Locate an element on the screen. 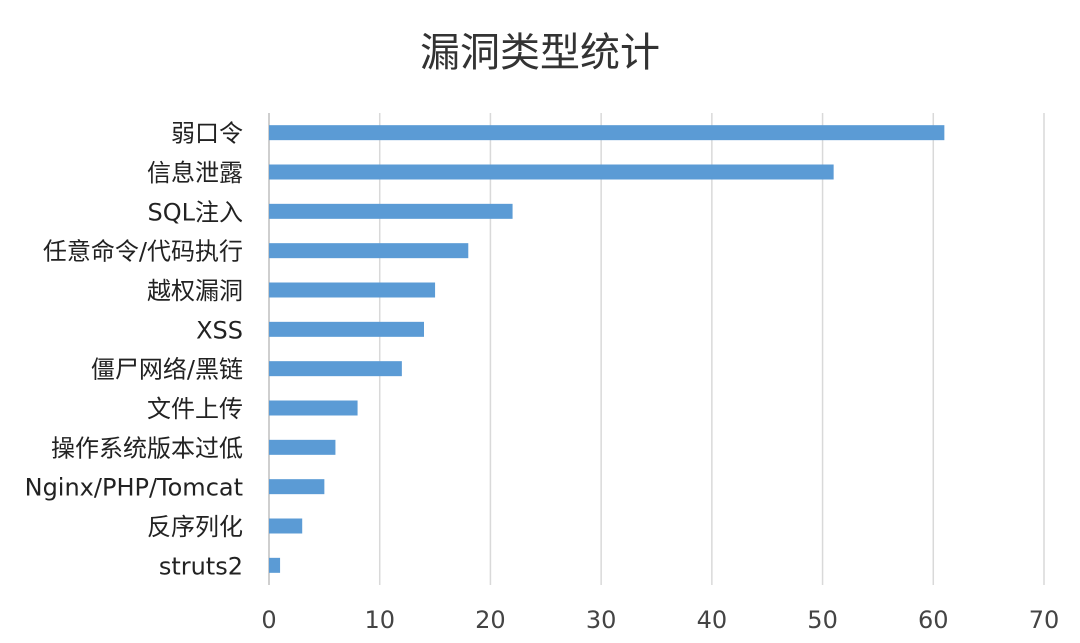  x-tick-label: 40 is located at coordinates (712, 620).